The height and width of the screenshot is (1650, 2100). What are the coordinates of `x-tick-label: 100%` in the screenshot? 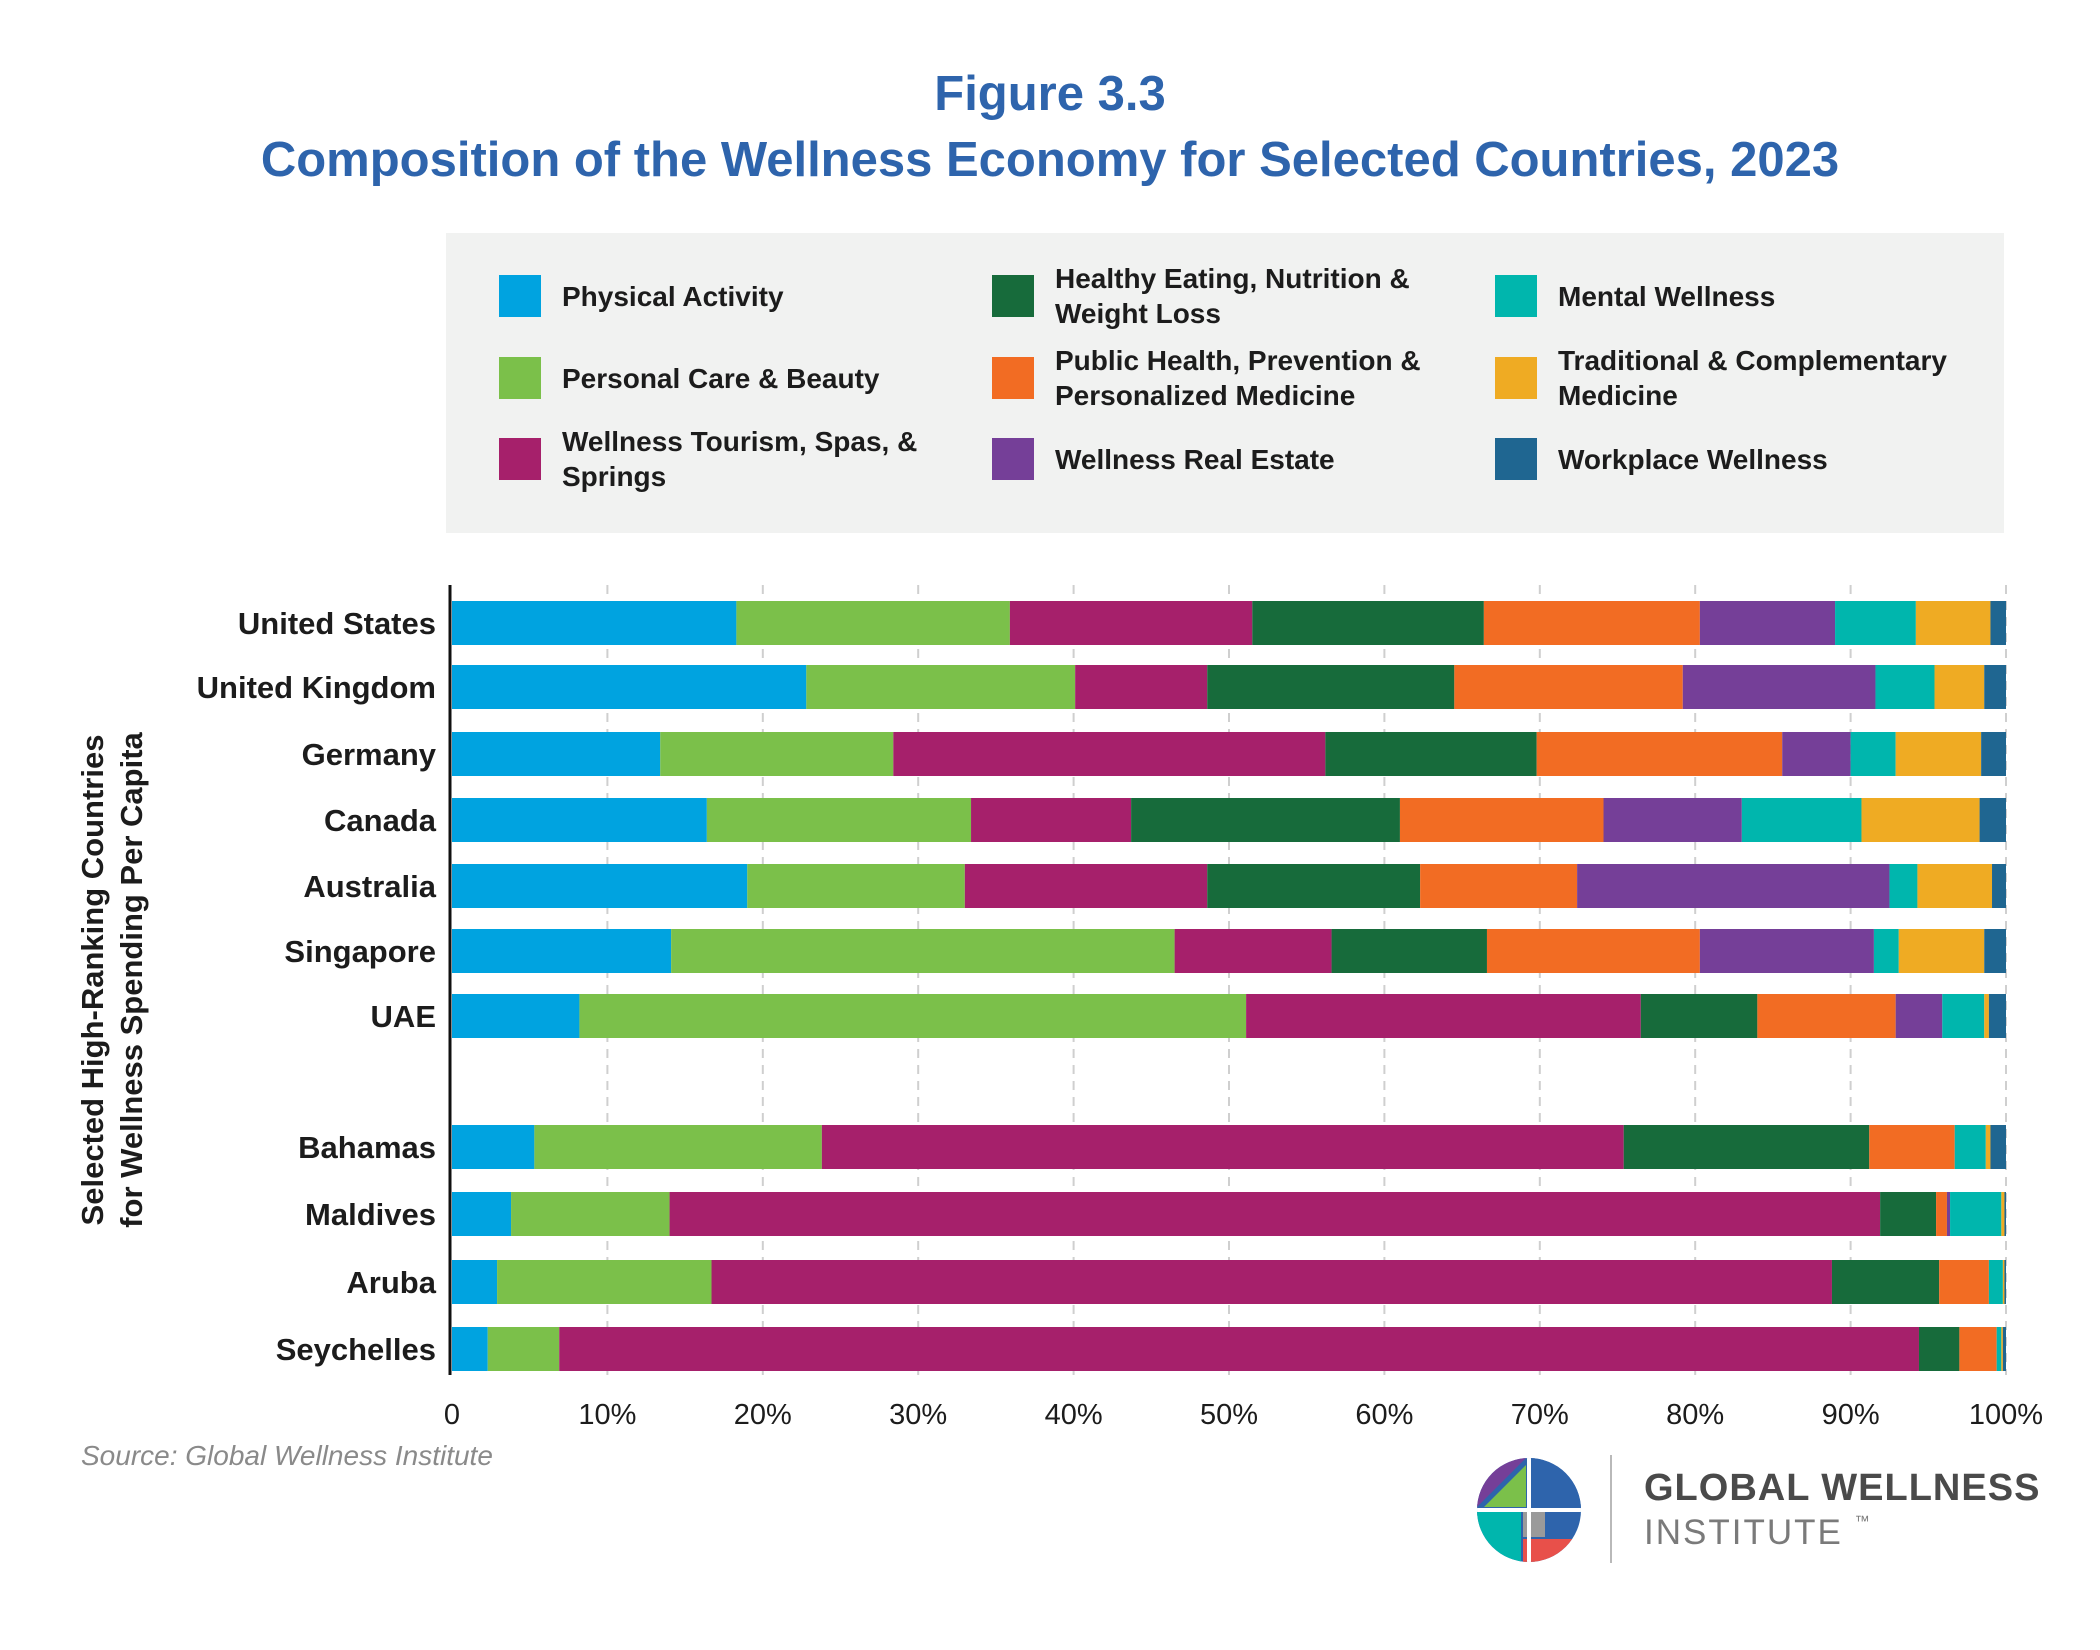 It's located at (2006, 1415).